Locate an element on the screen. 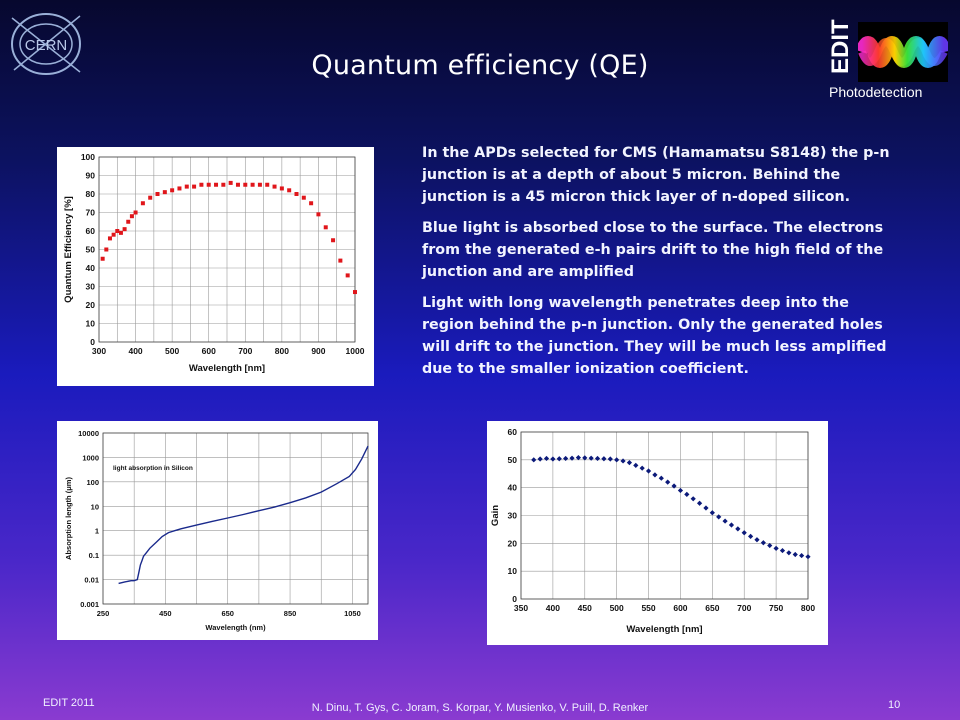 The image size is (960, 720). x-tick-label: 400 is located at coordinates (553, 608).